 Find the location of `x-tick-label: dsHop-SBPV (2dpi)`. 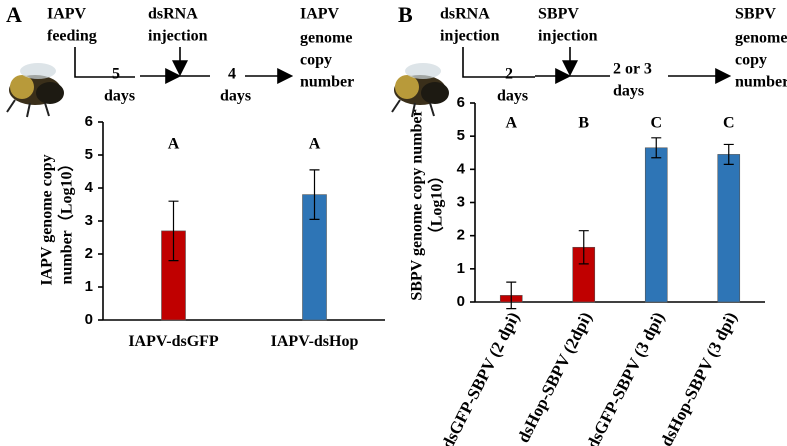

x-tick-label: dsHop-SBPV (2dpi) is located at coordinates (555, 377).